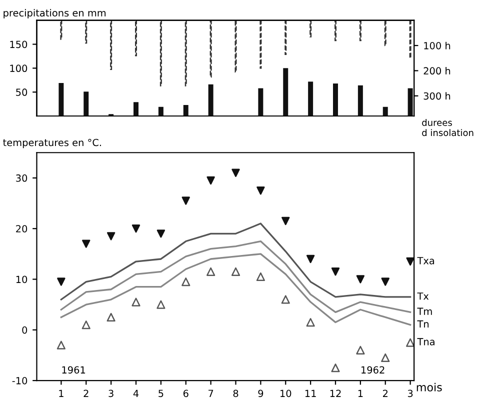 This screenshot has height=407, width=490. What do you see at coordinates (19, 44) in the screenshot?
I see `y-tick-label: 150` at bounding box center [19, 44].